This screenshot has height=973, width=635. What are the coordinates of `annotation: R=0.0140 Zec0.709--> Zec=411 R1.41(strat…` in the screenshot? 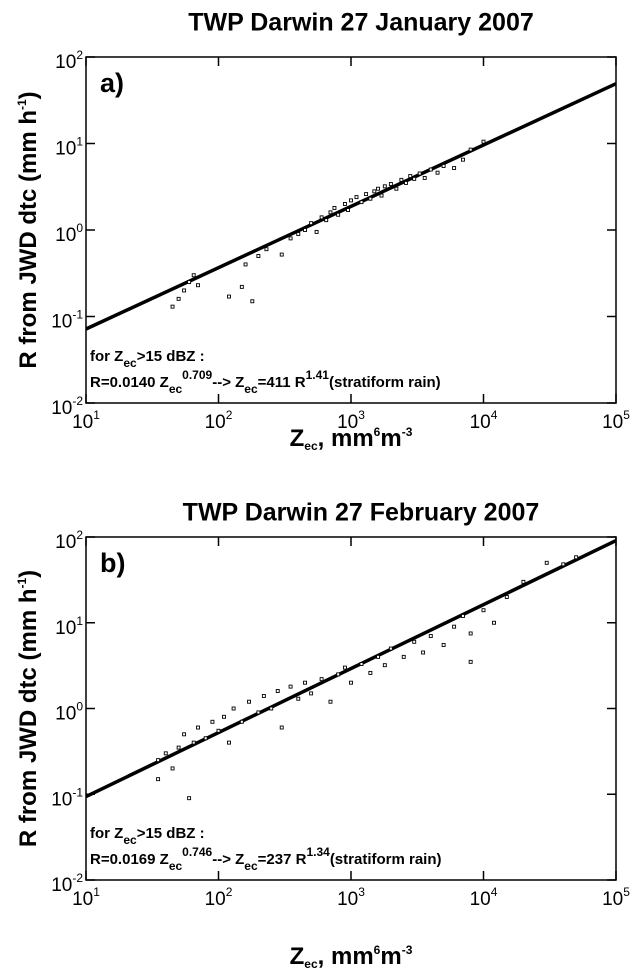 It's located at (265, 382).